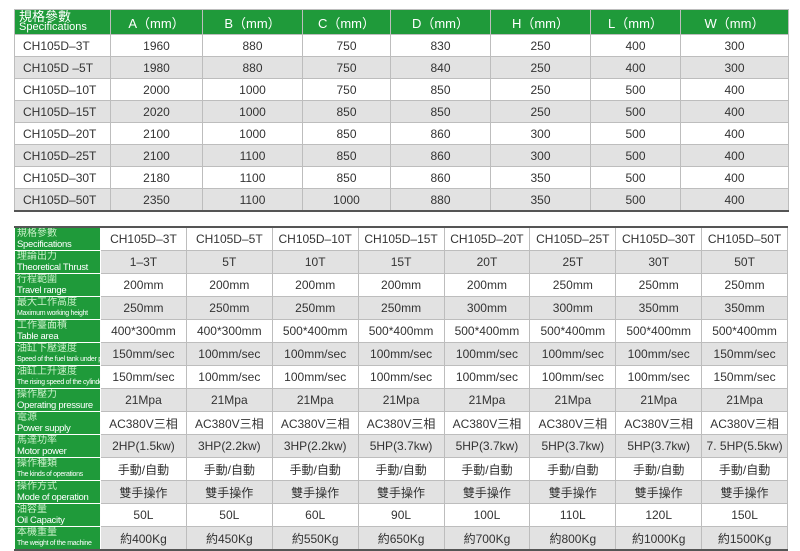 This screenshot has width=800, height=551. What do you see at coordinates (57, 423) in the screenshot?
I see `row-label: 電源 Power supply` at bounding box center [57, 423].